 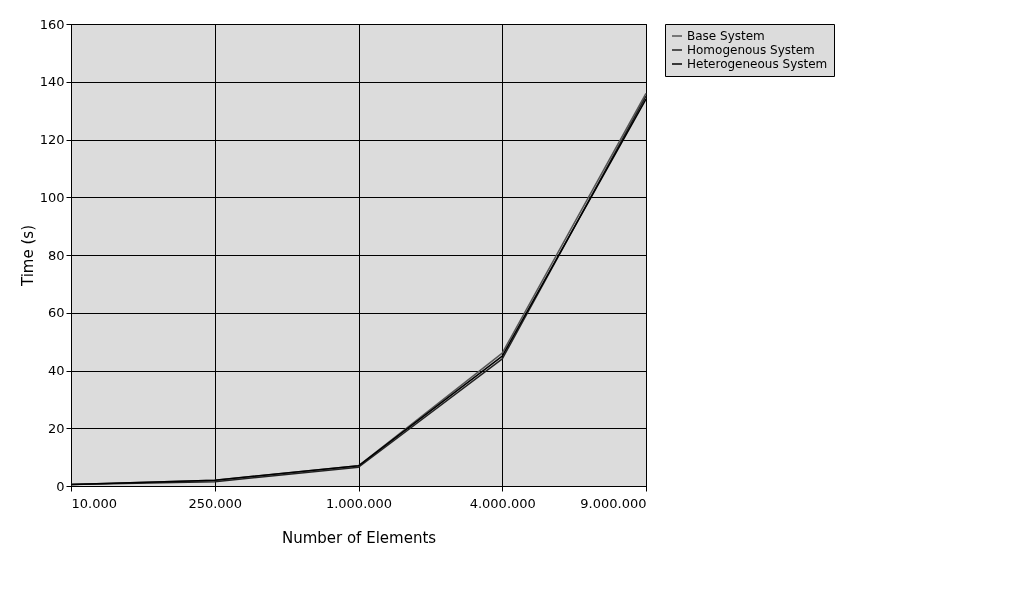 I want to click on x-tick-label: 1.000.000, so click(x=359, y=503).